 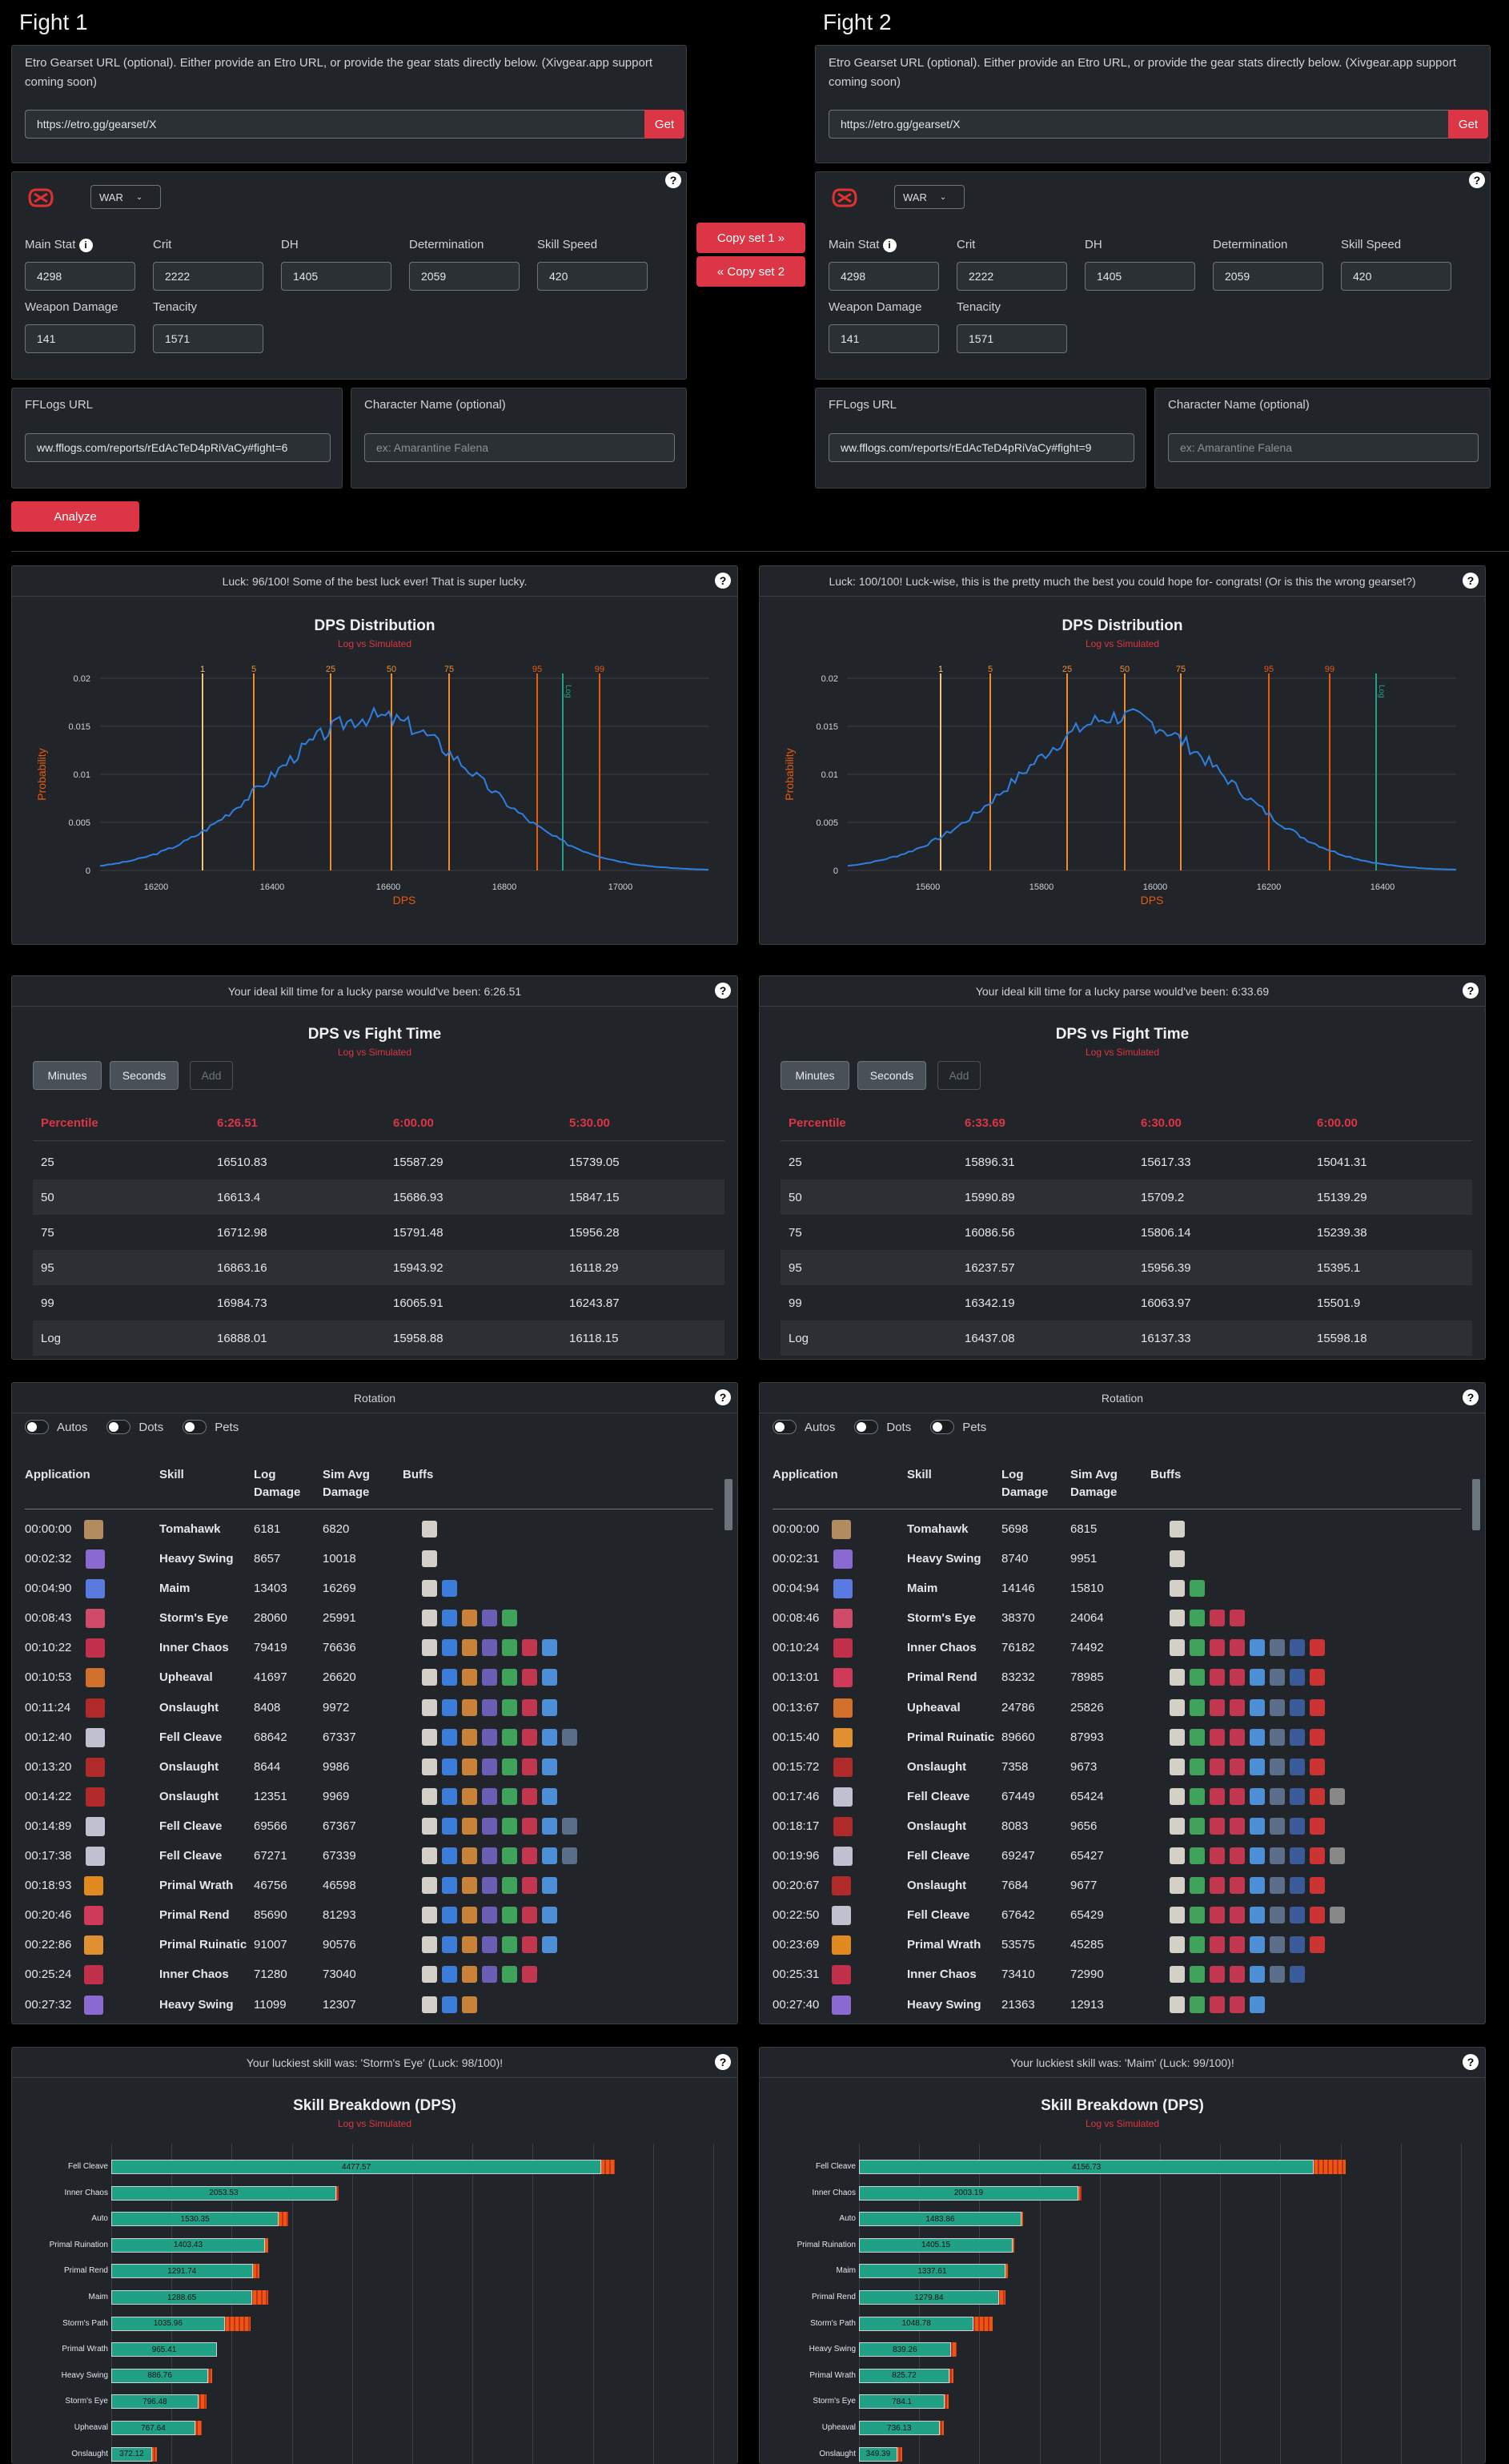 What do you see at coordinates (937, 1826) in the screenshot?
I see `skill-name: Onslaught` at bounding box center [937, 1826].